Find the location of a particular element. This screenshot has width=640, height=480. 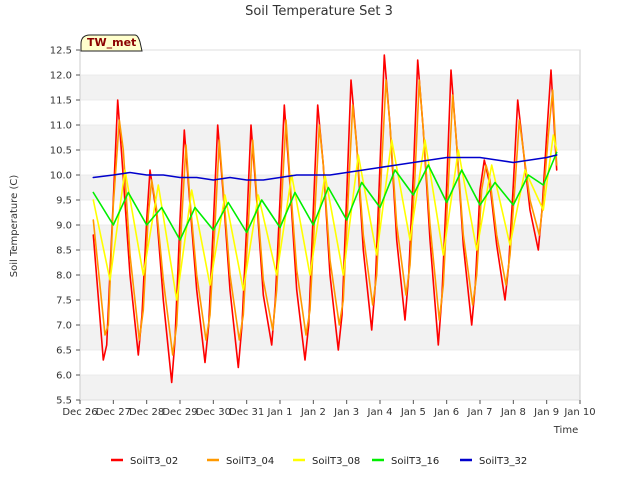

badge-label: TW_met is located at coordinates (111, 42).